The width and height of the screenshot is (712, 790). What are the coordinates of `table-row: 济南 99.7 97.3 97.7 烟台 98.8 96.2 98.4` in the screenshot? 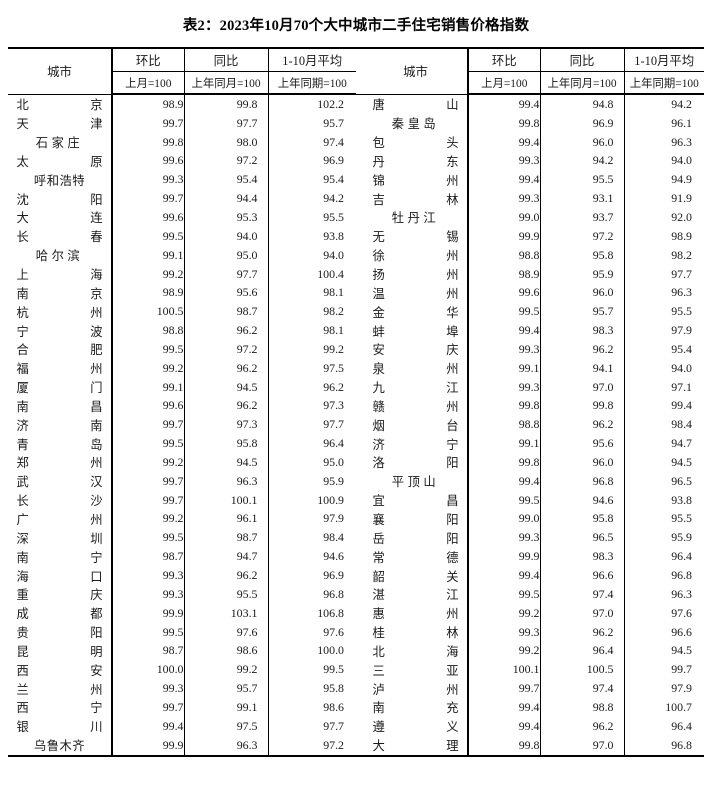 It's located at (356, 425).